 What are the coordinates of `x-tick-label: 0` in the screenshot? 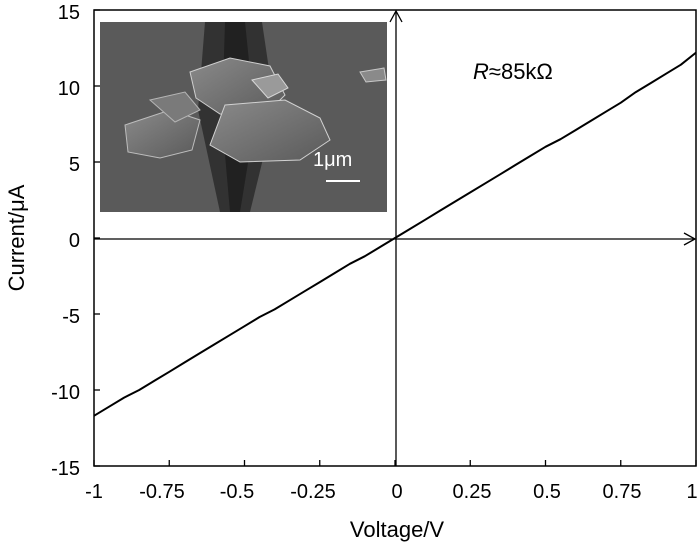 It's located at (396, 492).